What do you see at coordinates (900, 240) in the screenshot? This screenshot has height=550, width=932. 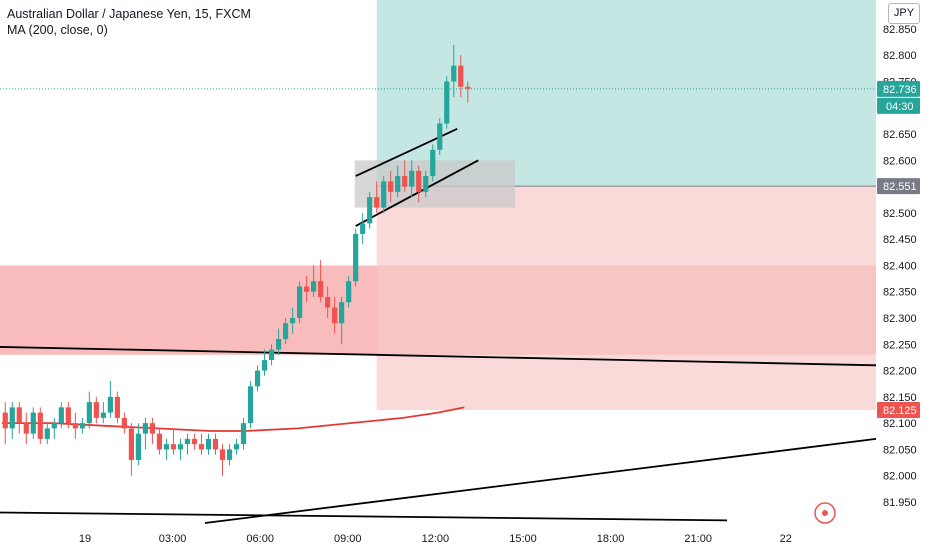 I see `price-tick-label: 82.450` at bounding box center [900, 240].